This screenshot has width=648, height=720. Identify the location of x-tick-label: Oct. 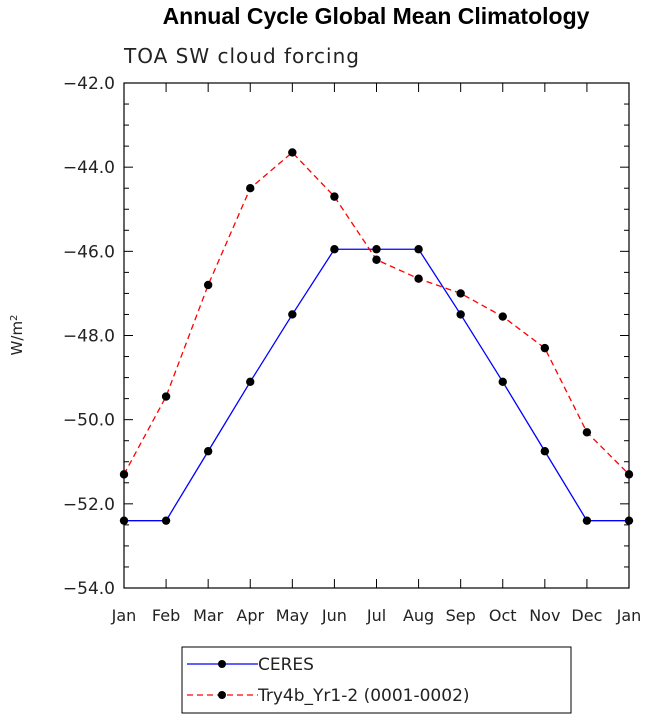
(503, 615).